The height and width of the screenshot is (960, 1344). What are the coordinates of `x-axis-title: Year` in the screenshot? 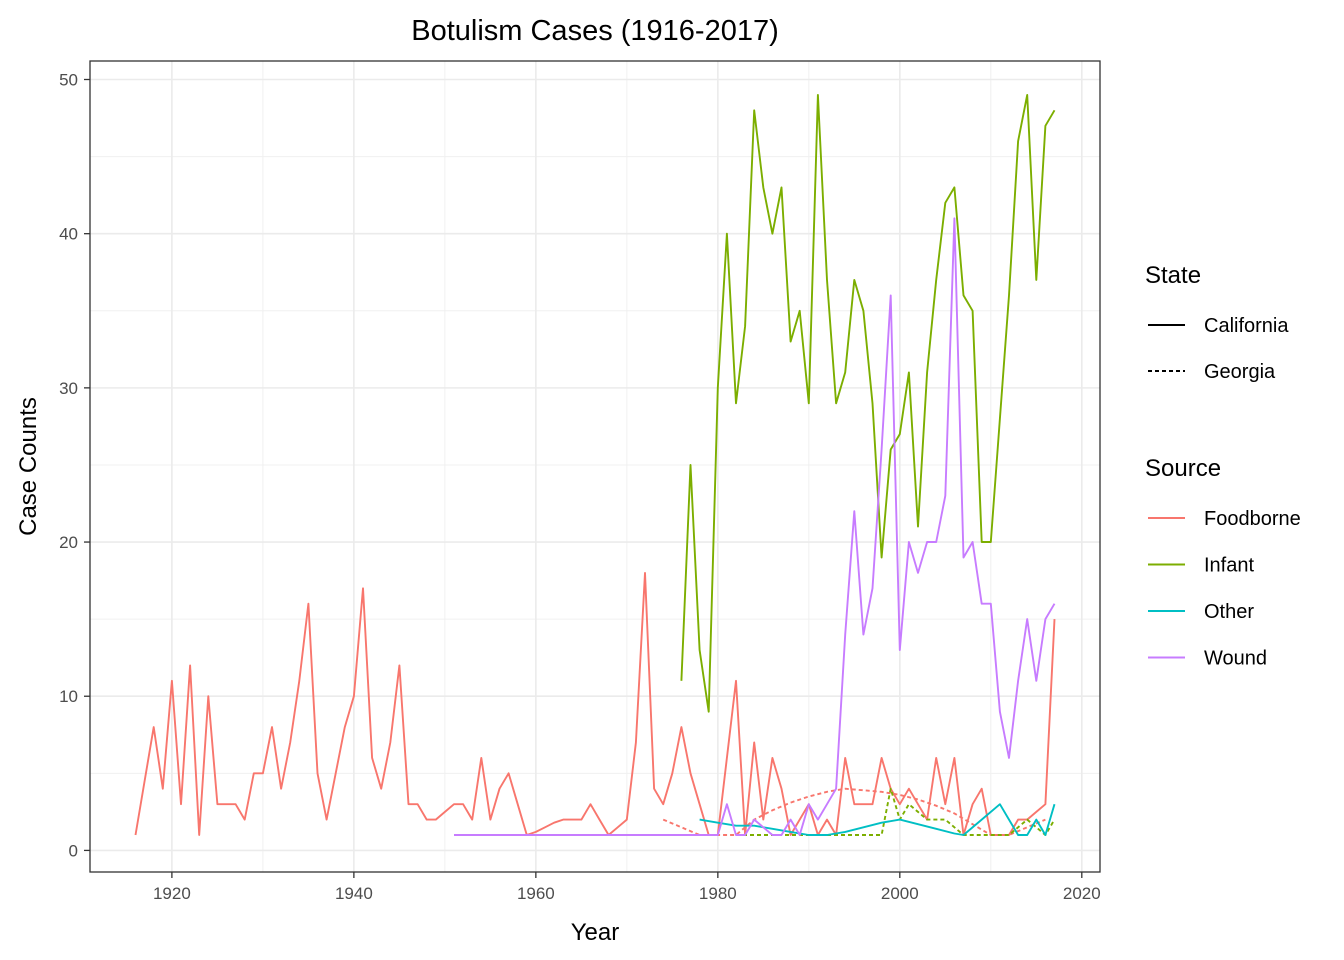 It's located at (595, 932).